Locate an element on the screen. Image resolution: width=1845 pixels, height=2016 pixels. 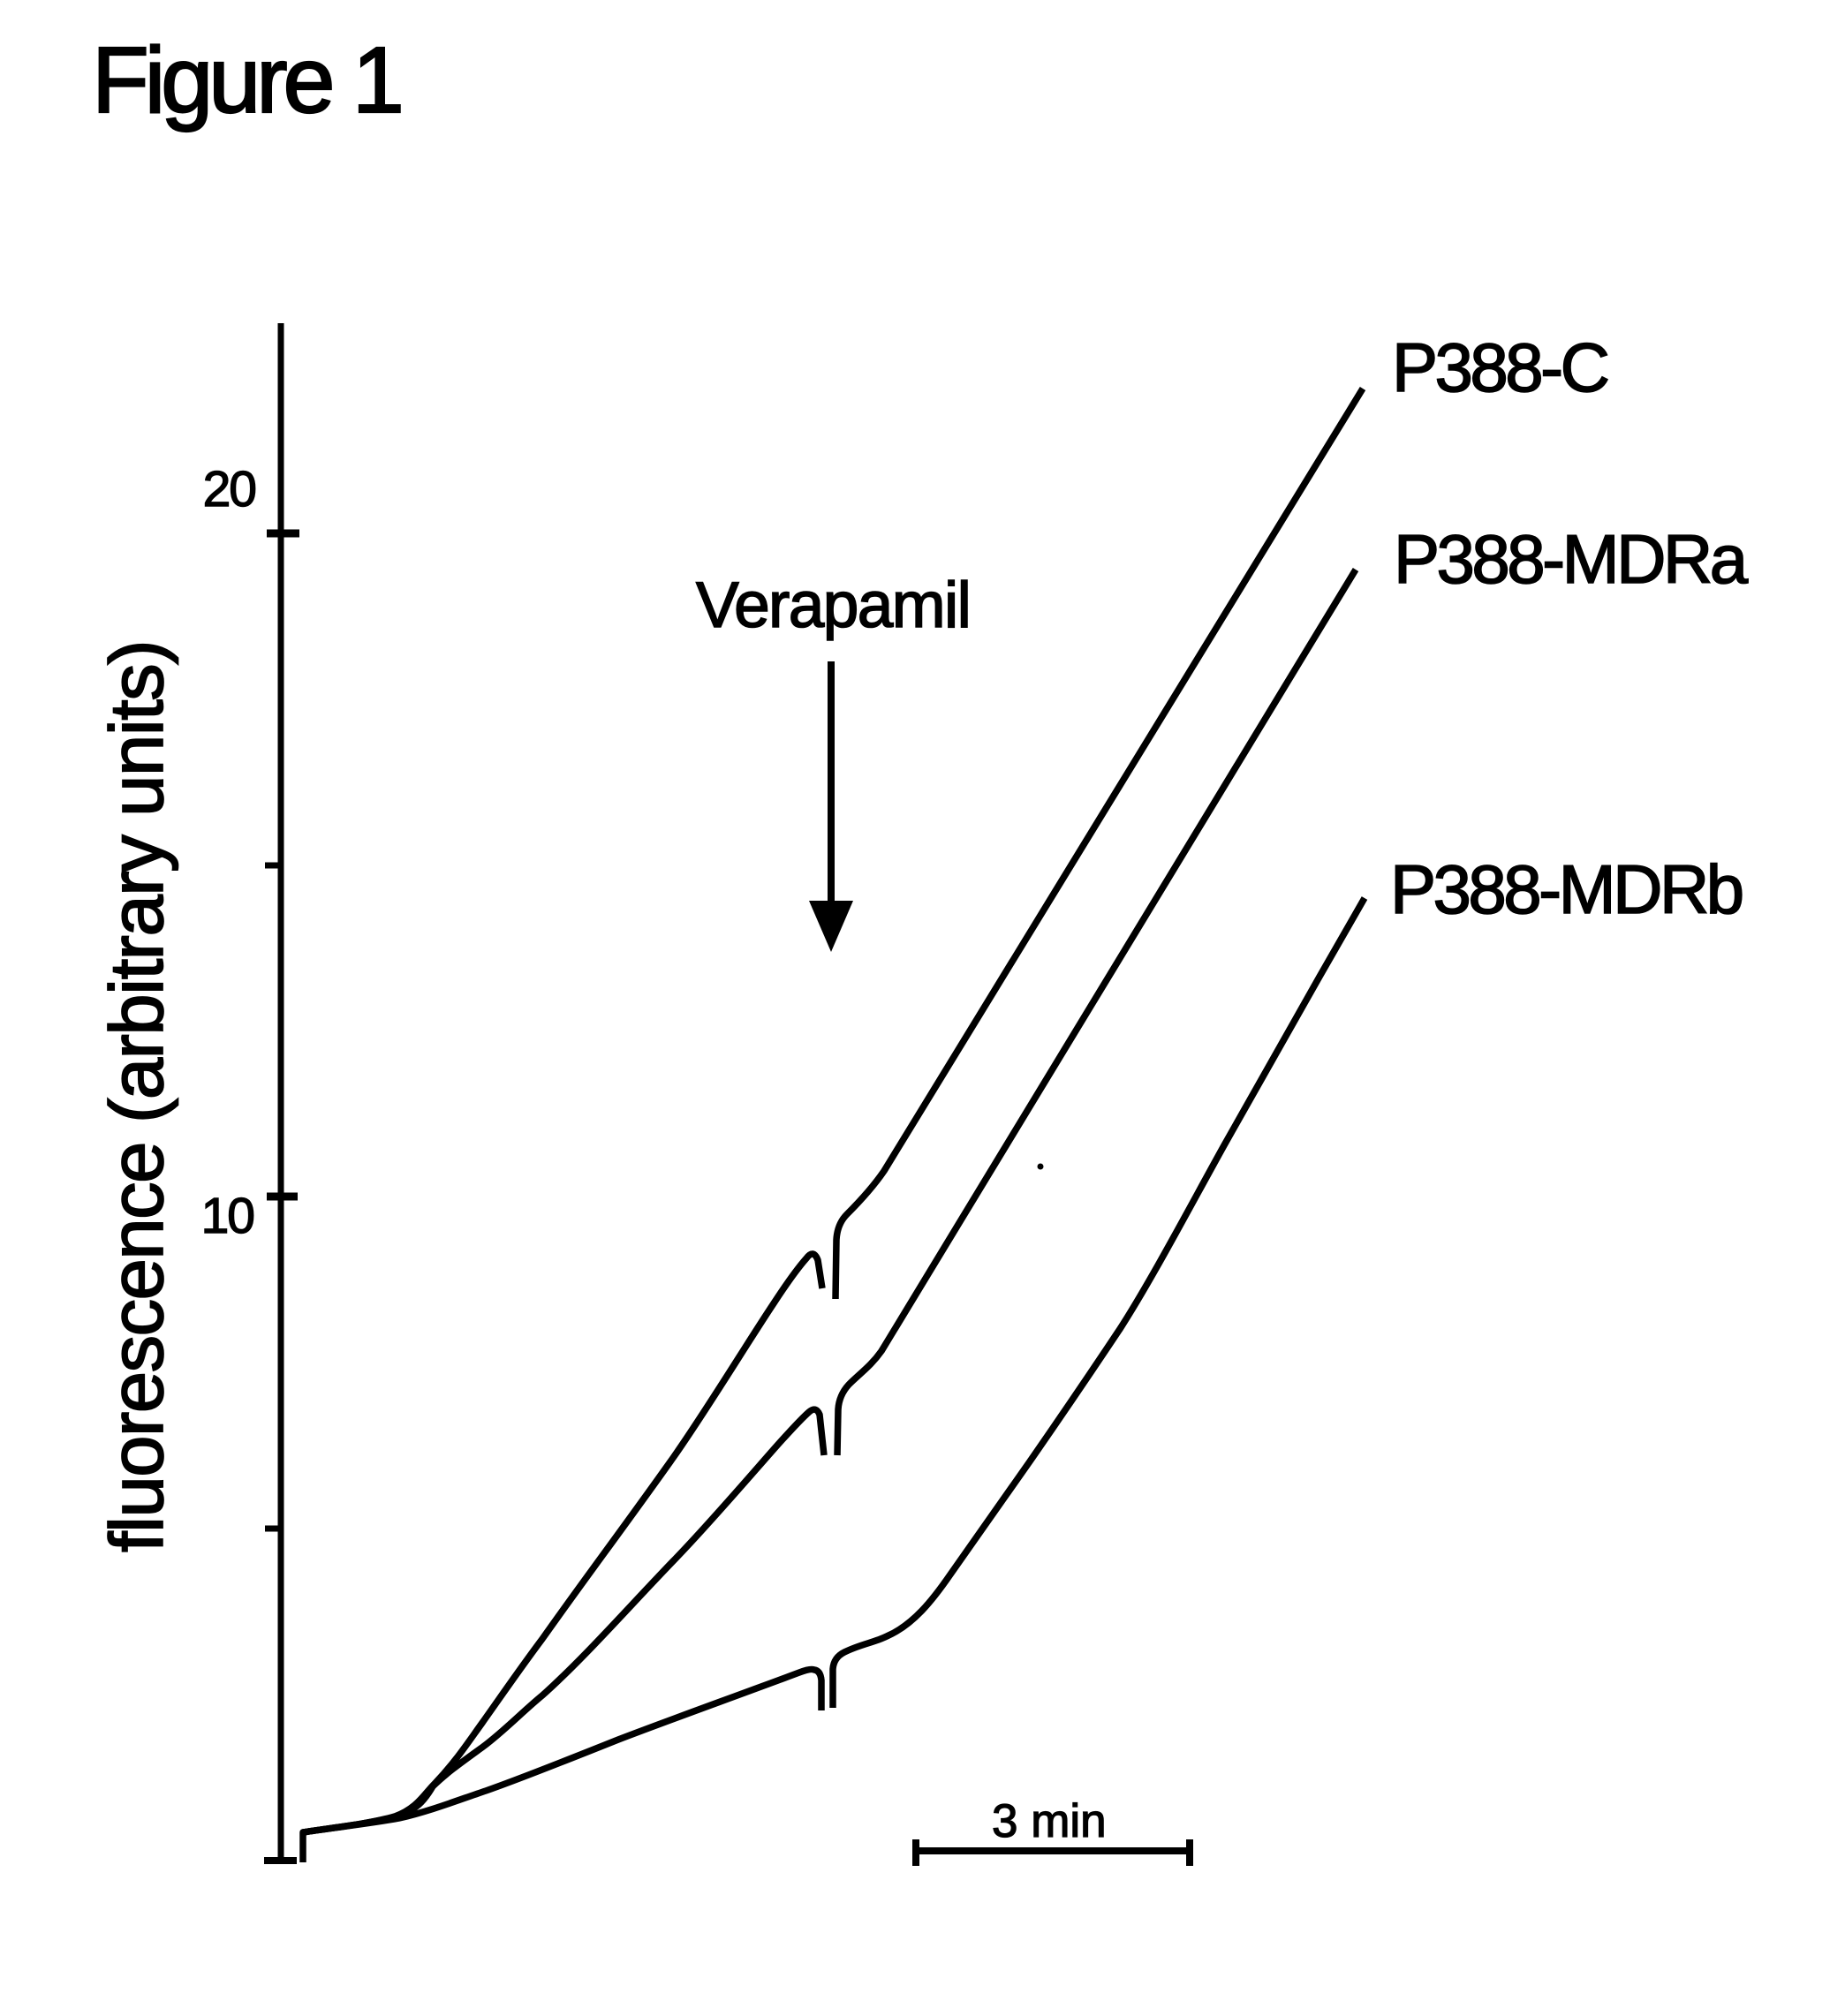
svg-text: P388-MDRb is located at coordinates (1566, 889).